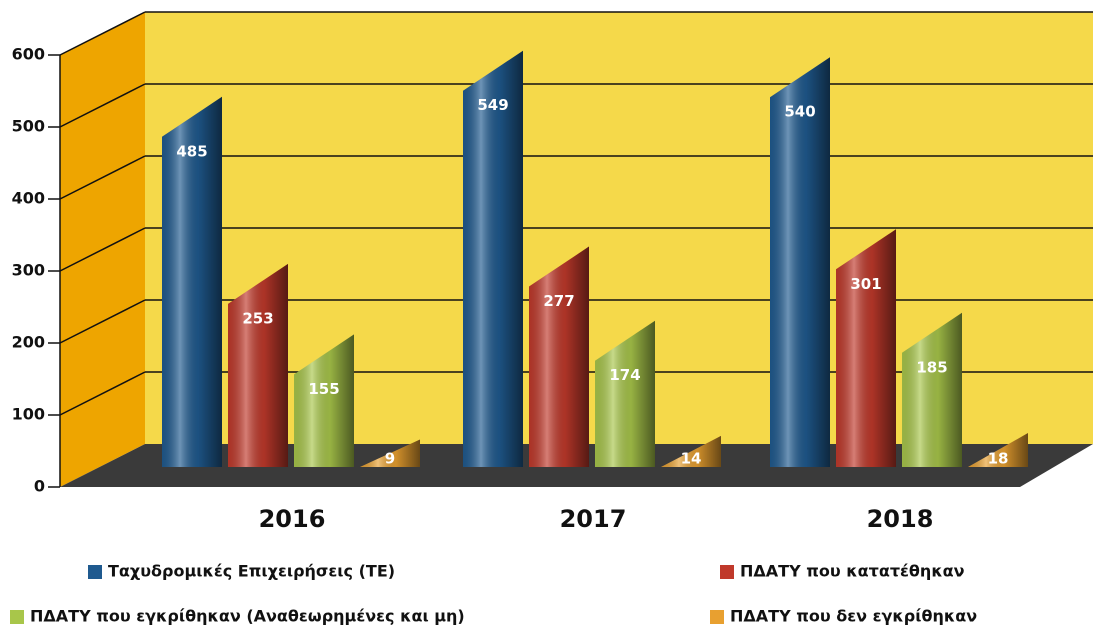 This screenshot has height=631, width=1093. Describe the element at coordinates (852, 571) in the screenshot. I see `legend-label: ΠΔΑΤΥ που κατατέθηκαν` at that location.